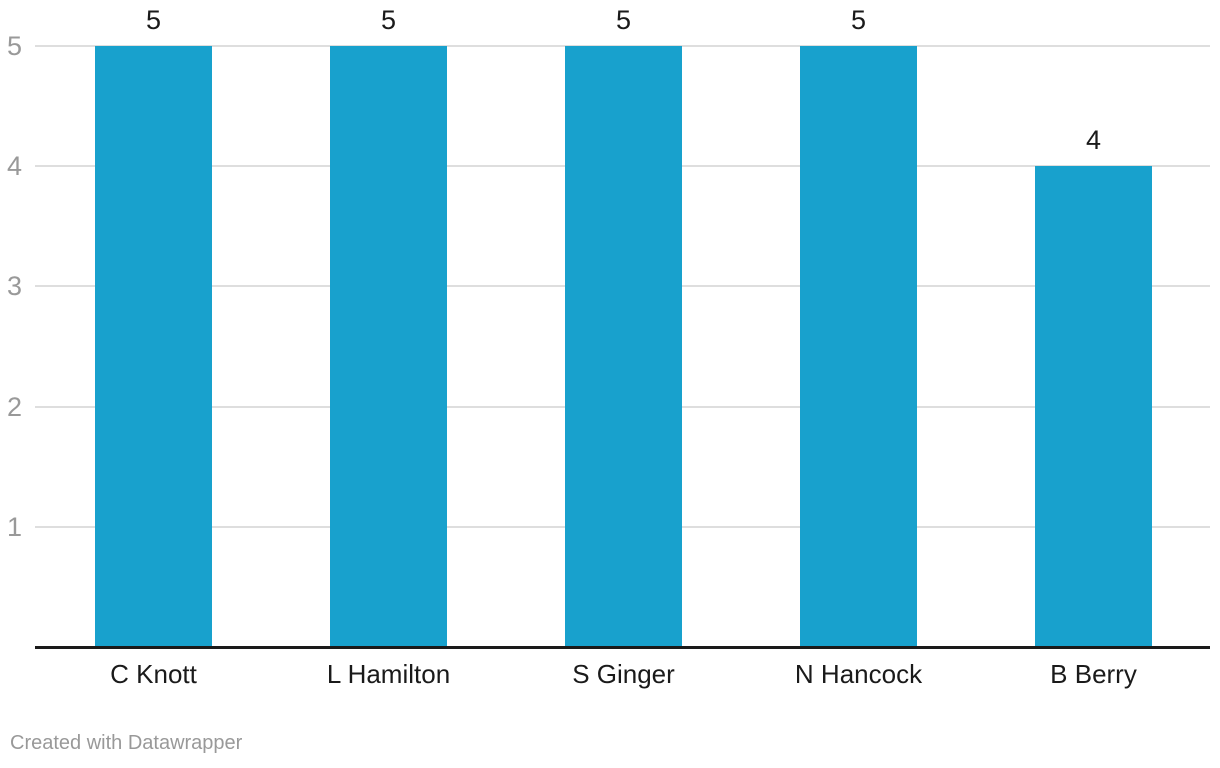 The image size is (1220, 768). What do you see at coordinates (1093, 674) in the screenshot?
I see `category-label-b-berry: B Berry` at bounding box center [1093, 674].